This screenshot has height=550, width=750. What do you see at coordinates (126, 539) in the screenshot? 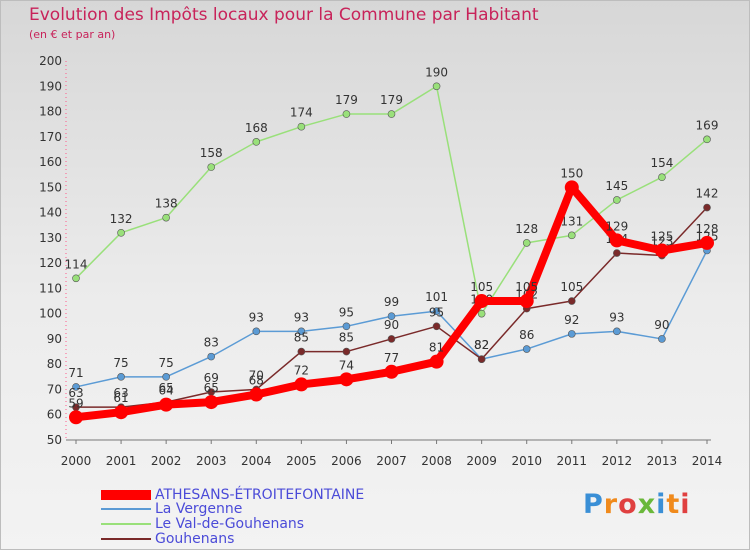
I see `legend-swatch-gouhenans` at bounding box center [126, 539].